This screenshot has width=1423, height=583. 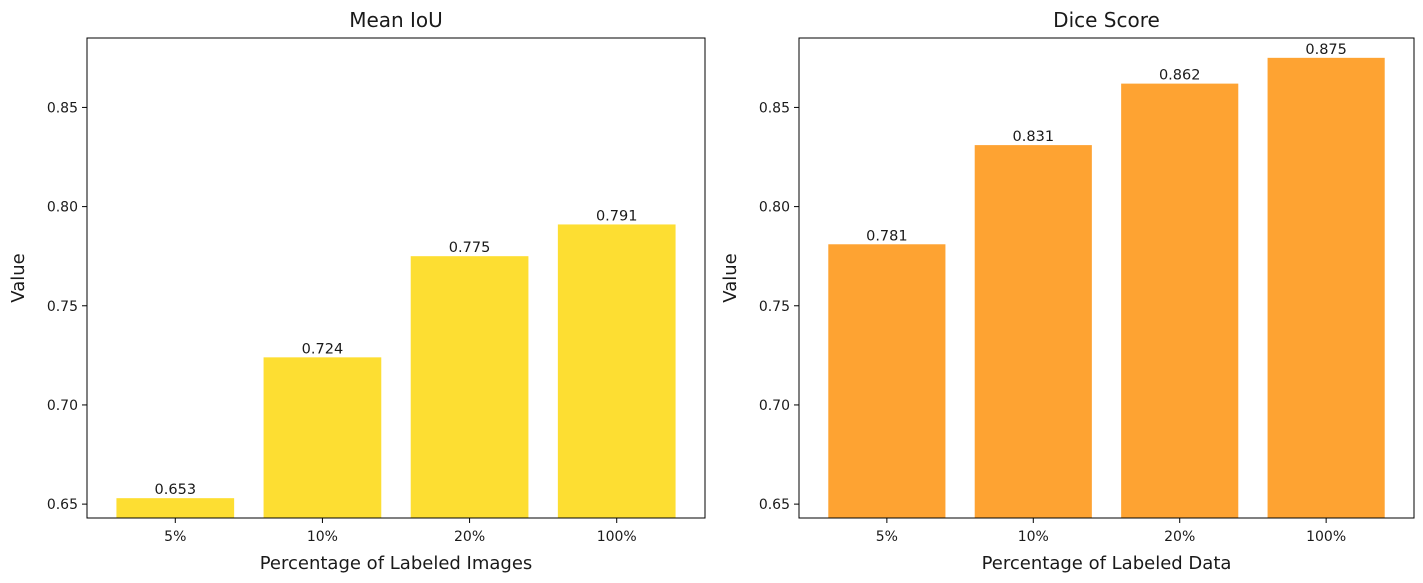 What do you see at coordinates (396, 20) in the screenshot?
I see `chart-title: Mean IoU` at bounding box center [396, 20].